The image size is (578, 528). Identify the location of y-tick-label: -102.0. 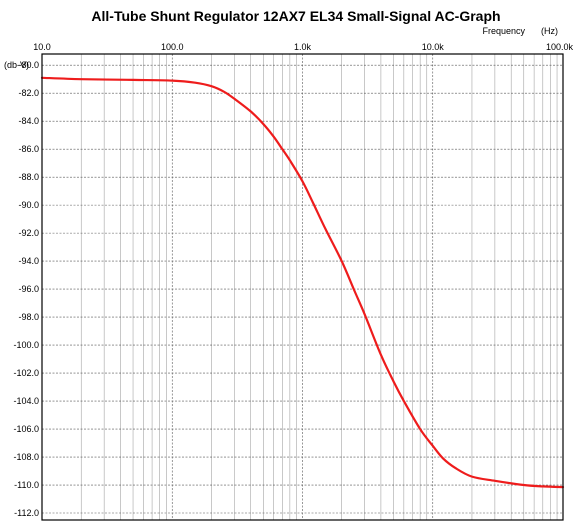
(26, 373).